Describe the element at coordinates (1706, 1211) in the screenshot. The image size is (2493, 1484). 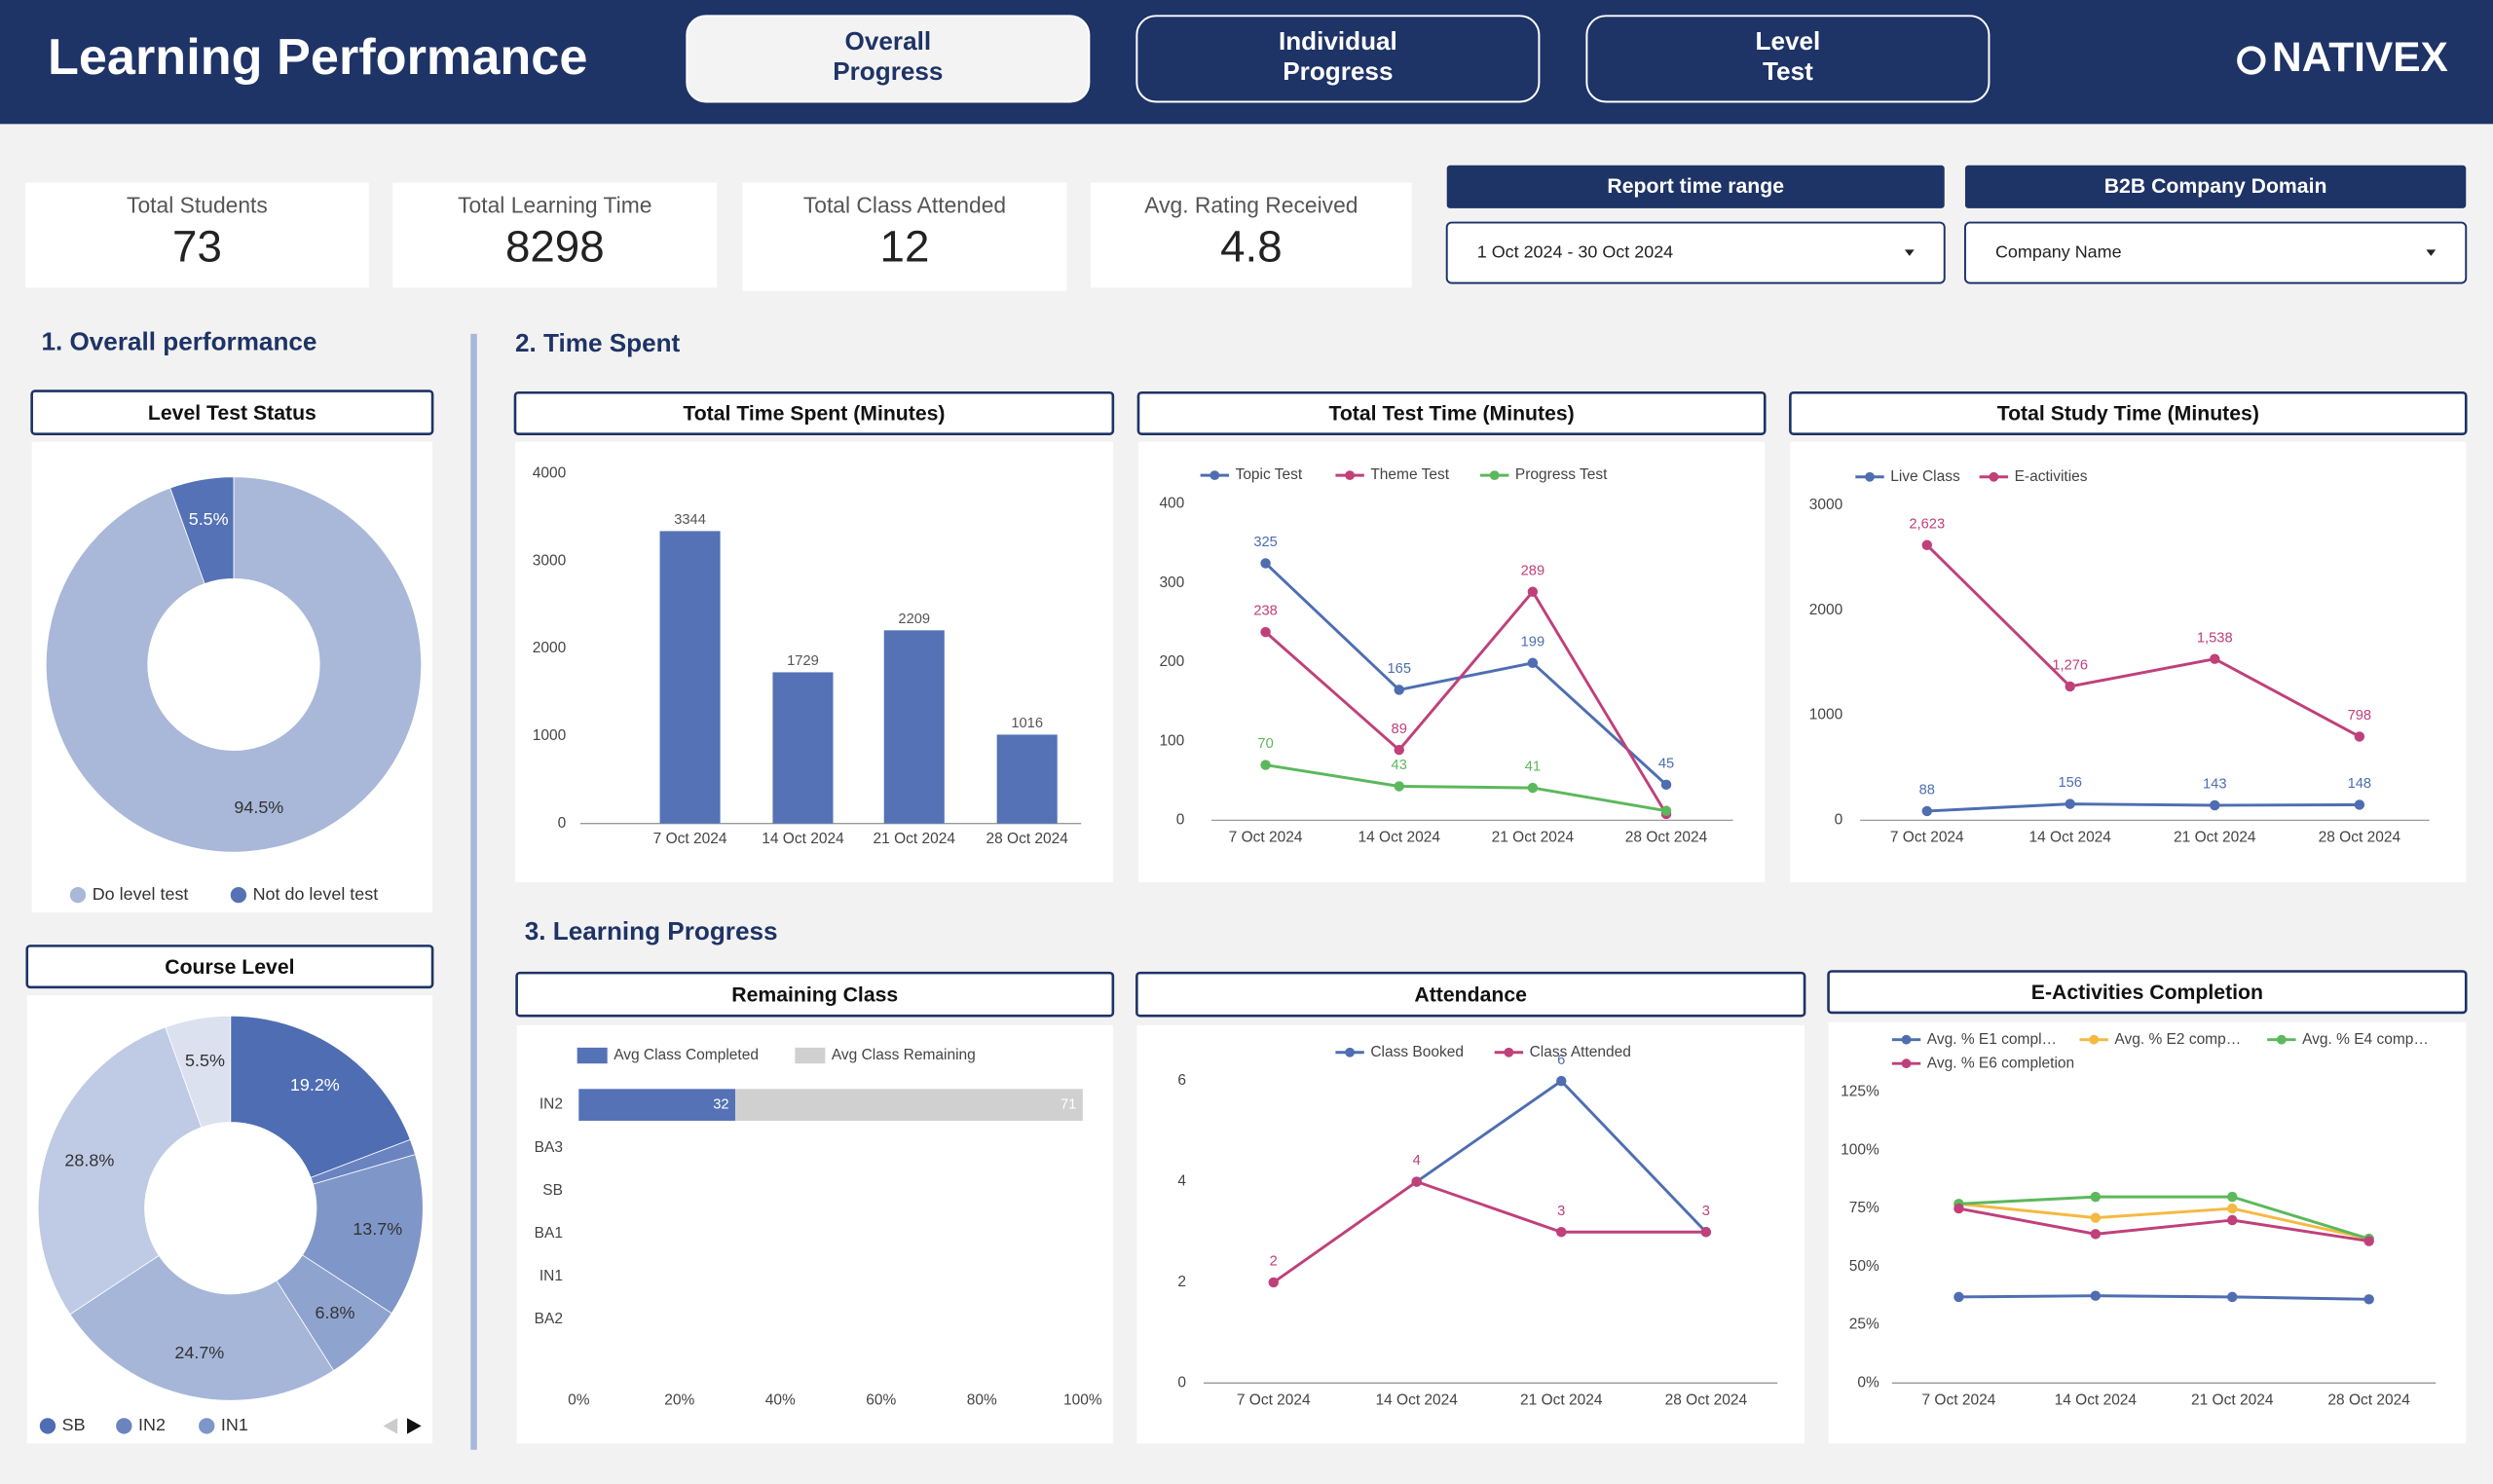
I see `data-label: 3` at that location.